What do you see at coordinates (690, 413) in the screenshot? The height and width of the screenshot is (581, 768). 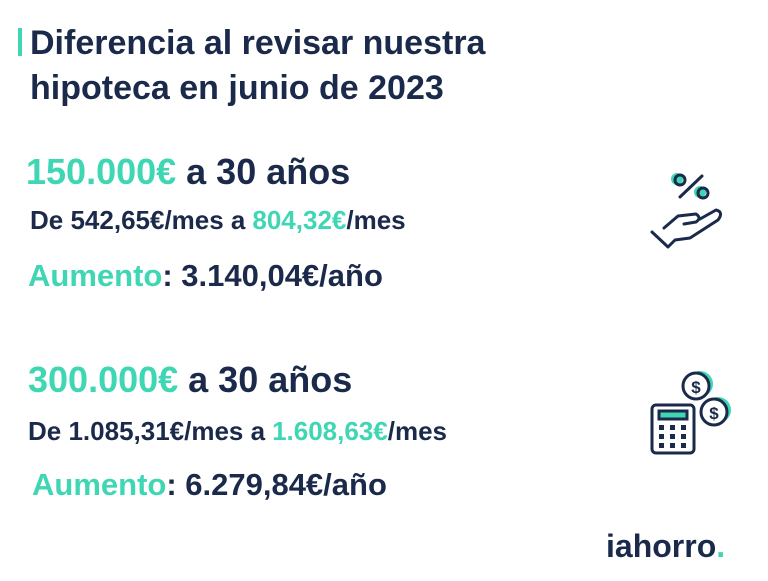 I see `calculator-coins-icon: $ $` at bounding box center [690, 413].